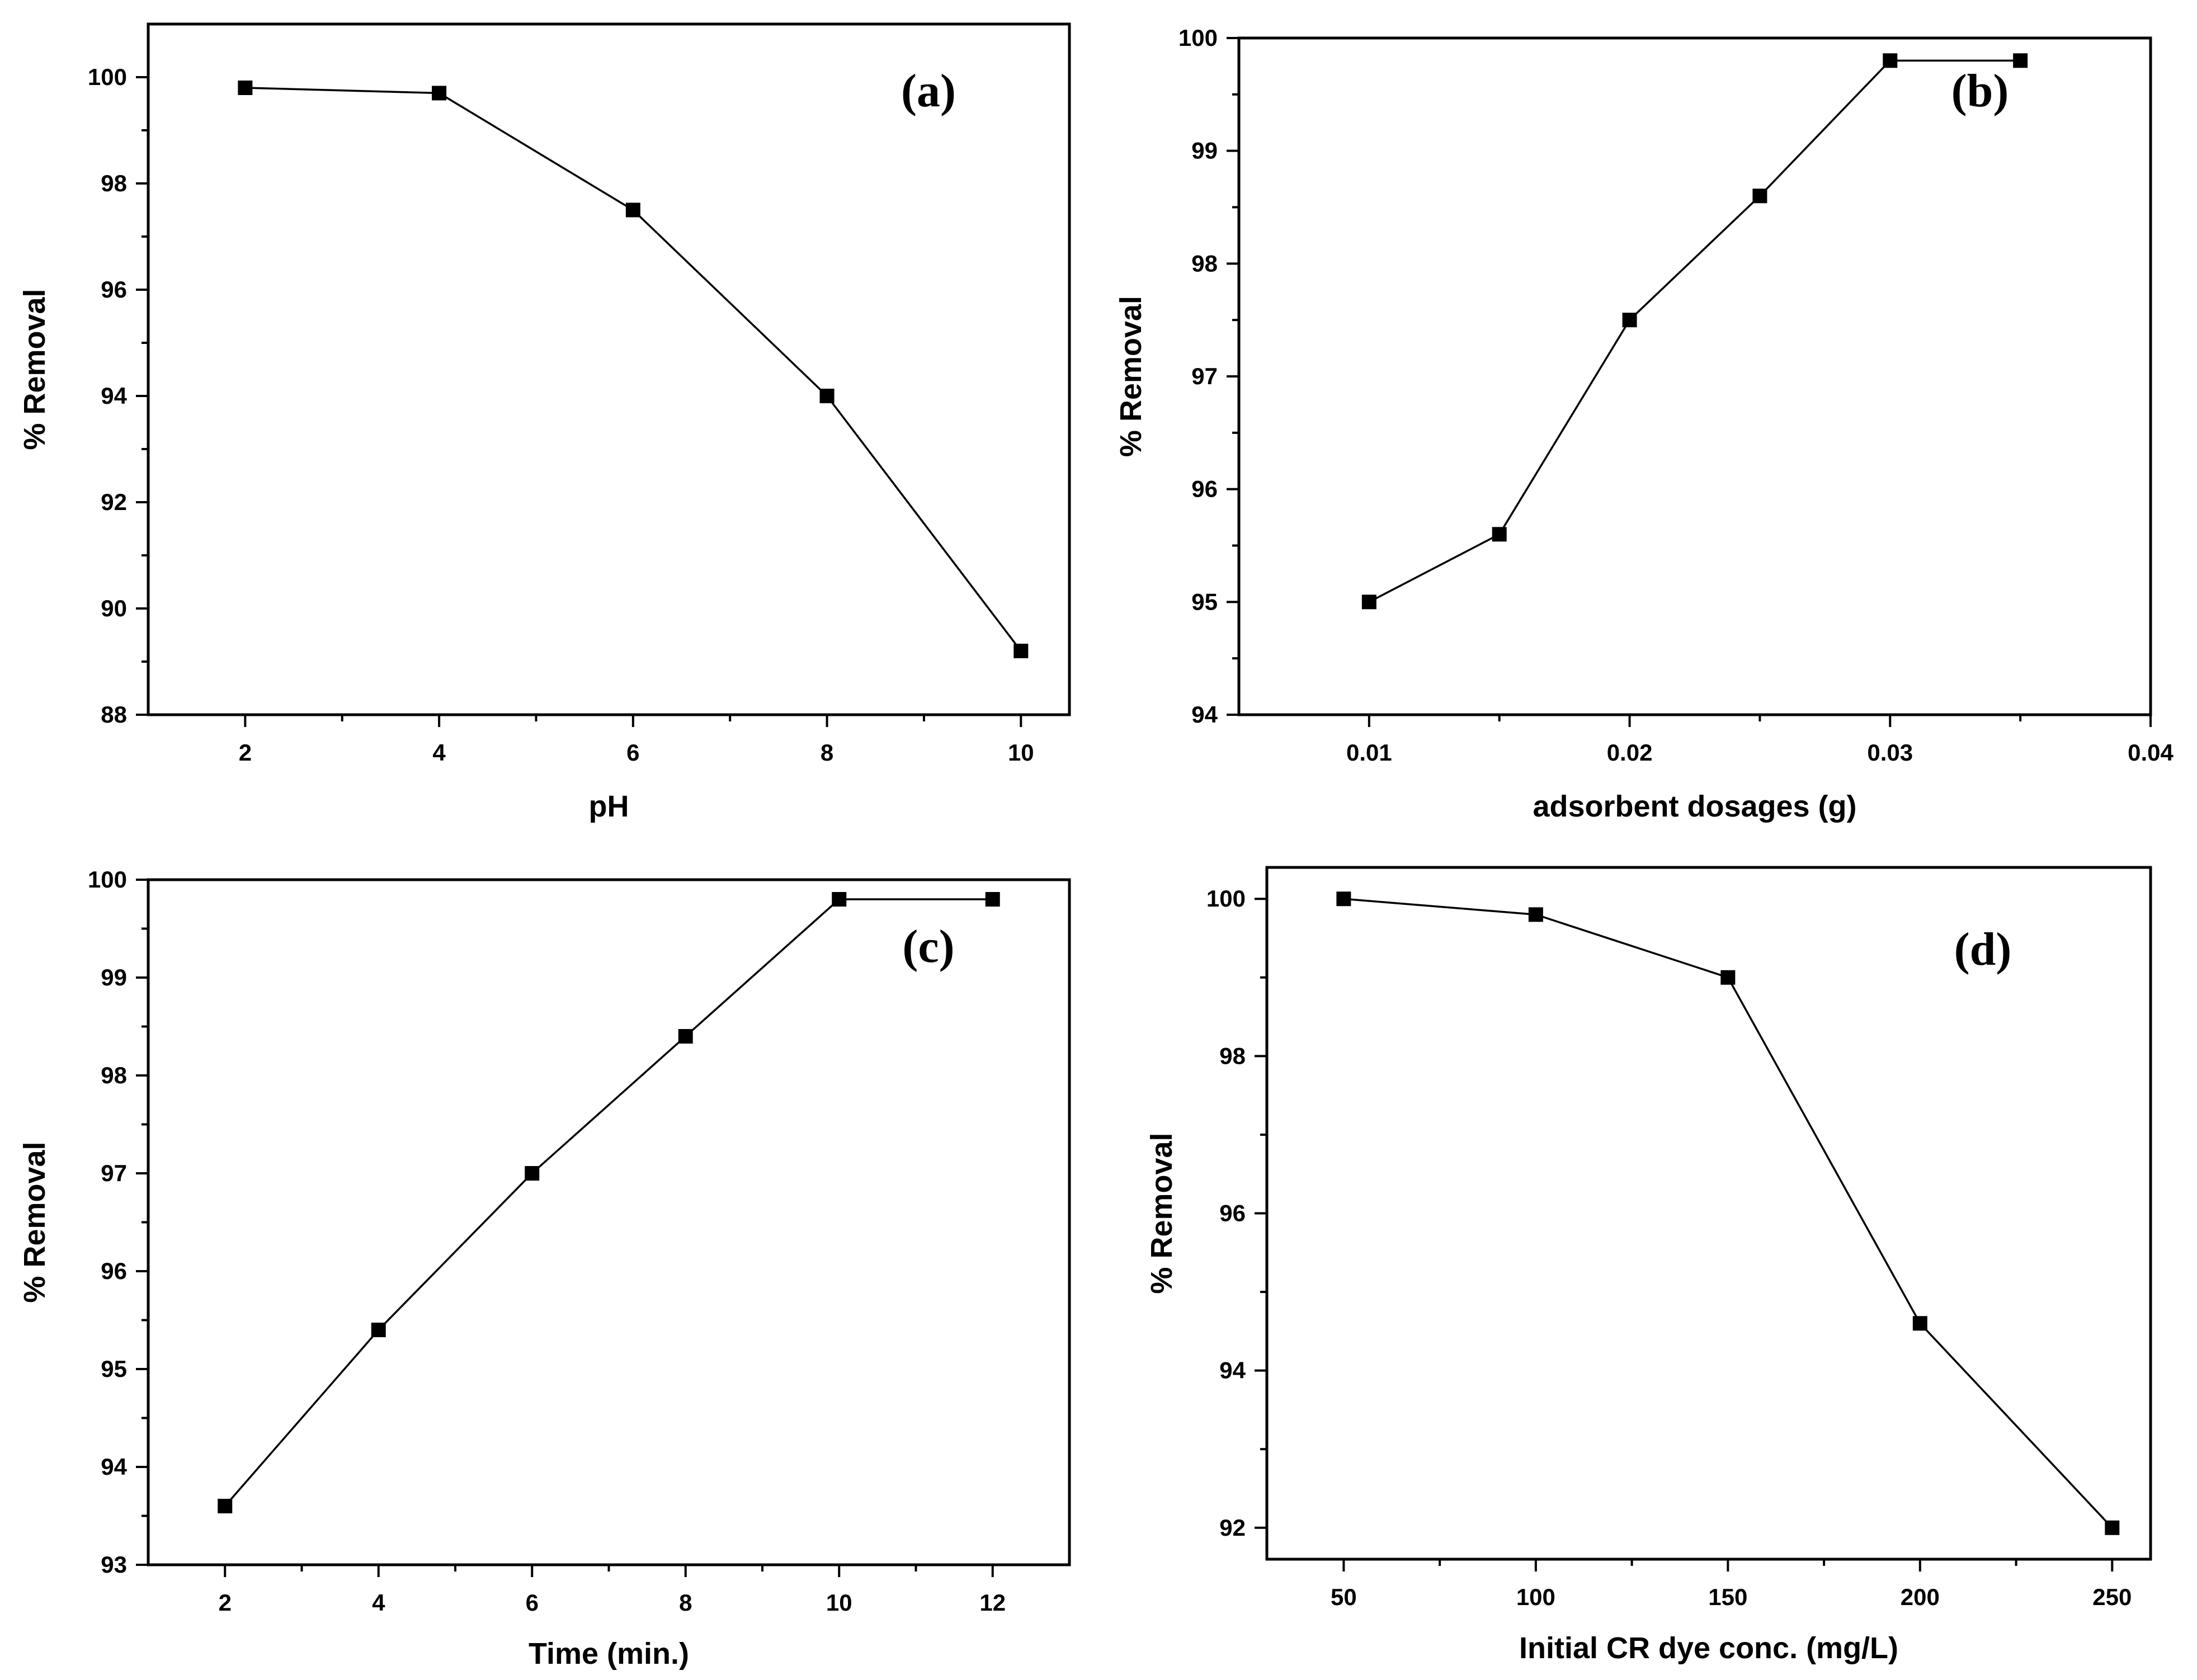 The image size is (2197, 1680). Describe the element at coordinates (609, 807) in the screenshot. I see `x-axis-label: pH` at that location.